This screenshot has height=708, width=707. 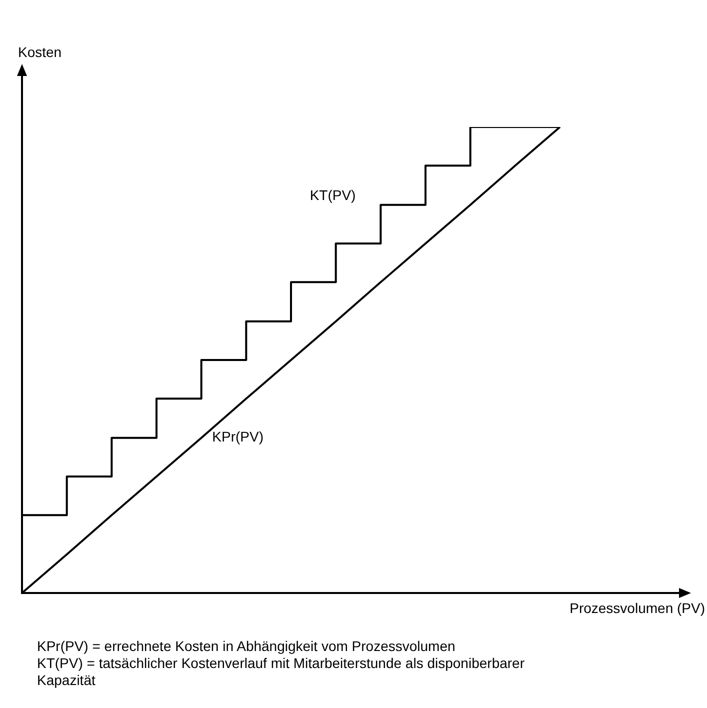 What do you see at coordinates (40, 52) in the screenshot?
I see `y-axis-title: Kosten` at bounding box center [40, 52].